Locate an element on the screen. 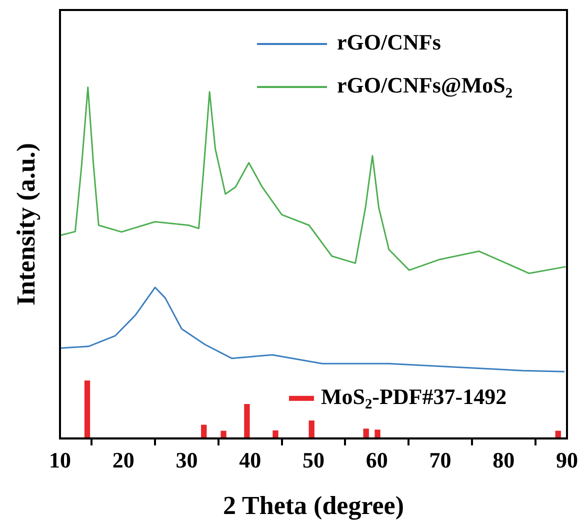 The height and width of the screenshot is (527, 587). x-tick-label: 80 is located at coordinates (503, 459).